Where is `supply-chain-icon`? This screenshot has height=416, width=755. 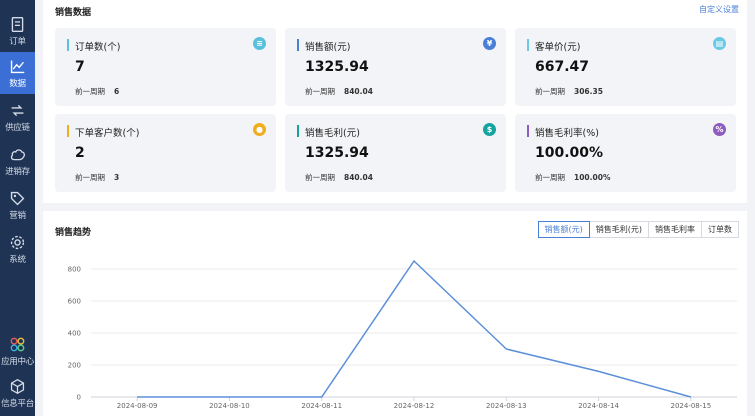
supply-chain-icon is located at coordinates (17, 110).